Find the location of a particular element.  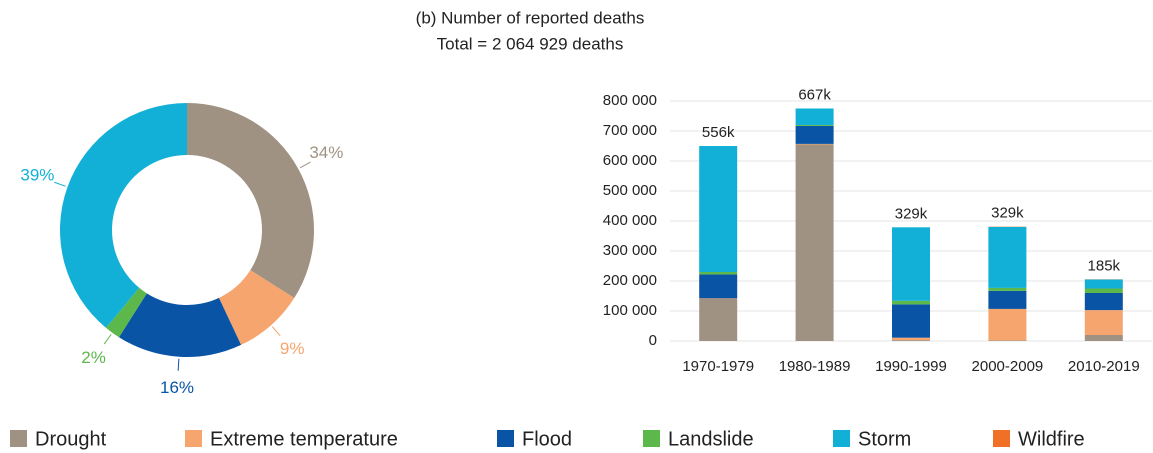

chart-subtitle: Total = 2 064 929 deaths is located at coordinates (530, 43).